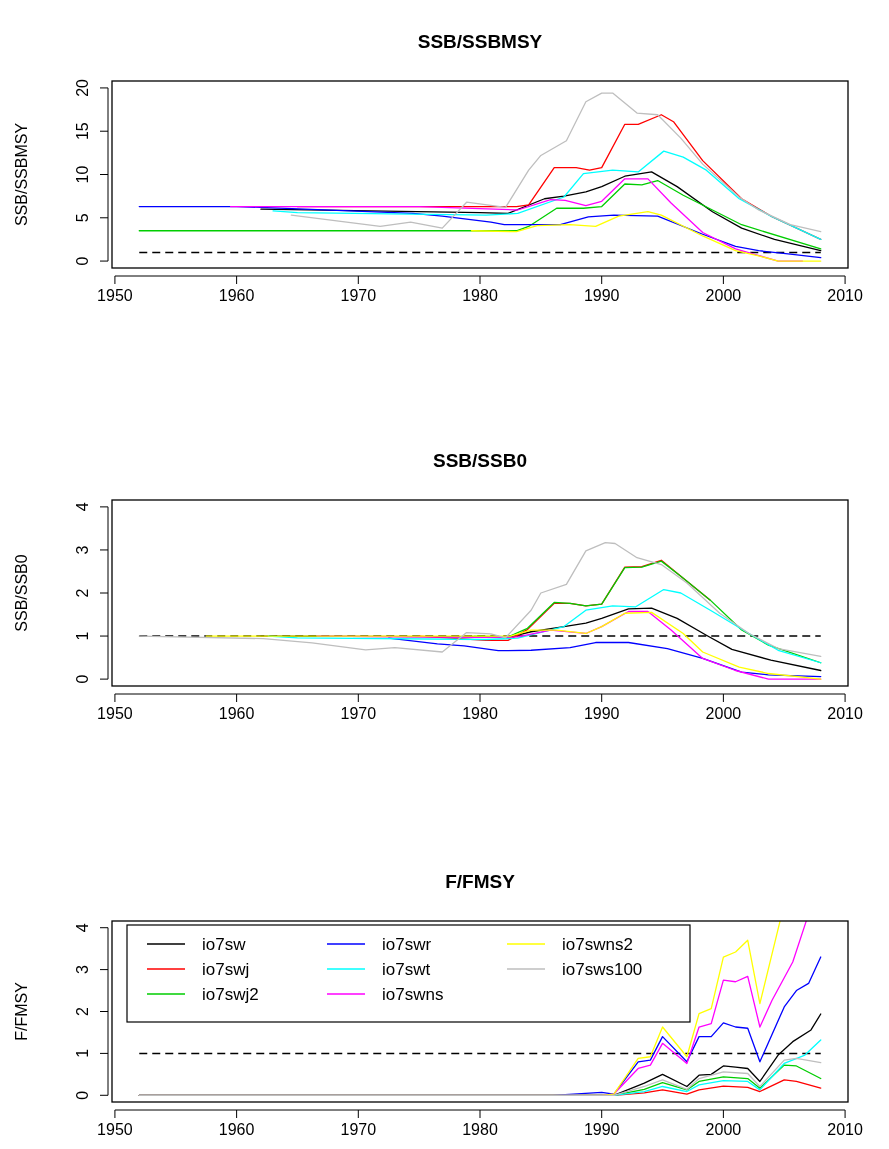 The width and height of the screenshot is (889, 1149). Describe the element at coordinates (230, 994) in the screenshot. I see `legend-label: io7swj2` at that location.